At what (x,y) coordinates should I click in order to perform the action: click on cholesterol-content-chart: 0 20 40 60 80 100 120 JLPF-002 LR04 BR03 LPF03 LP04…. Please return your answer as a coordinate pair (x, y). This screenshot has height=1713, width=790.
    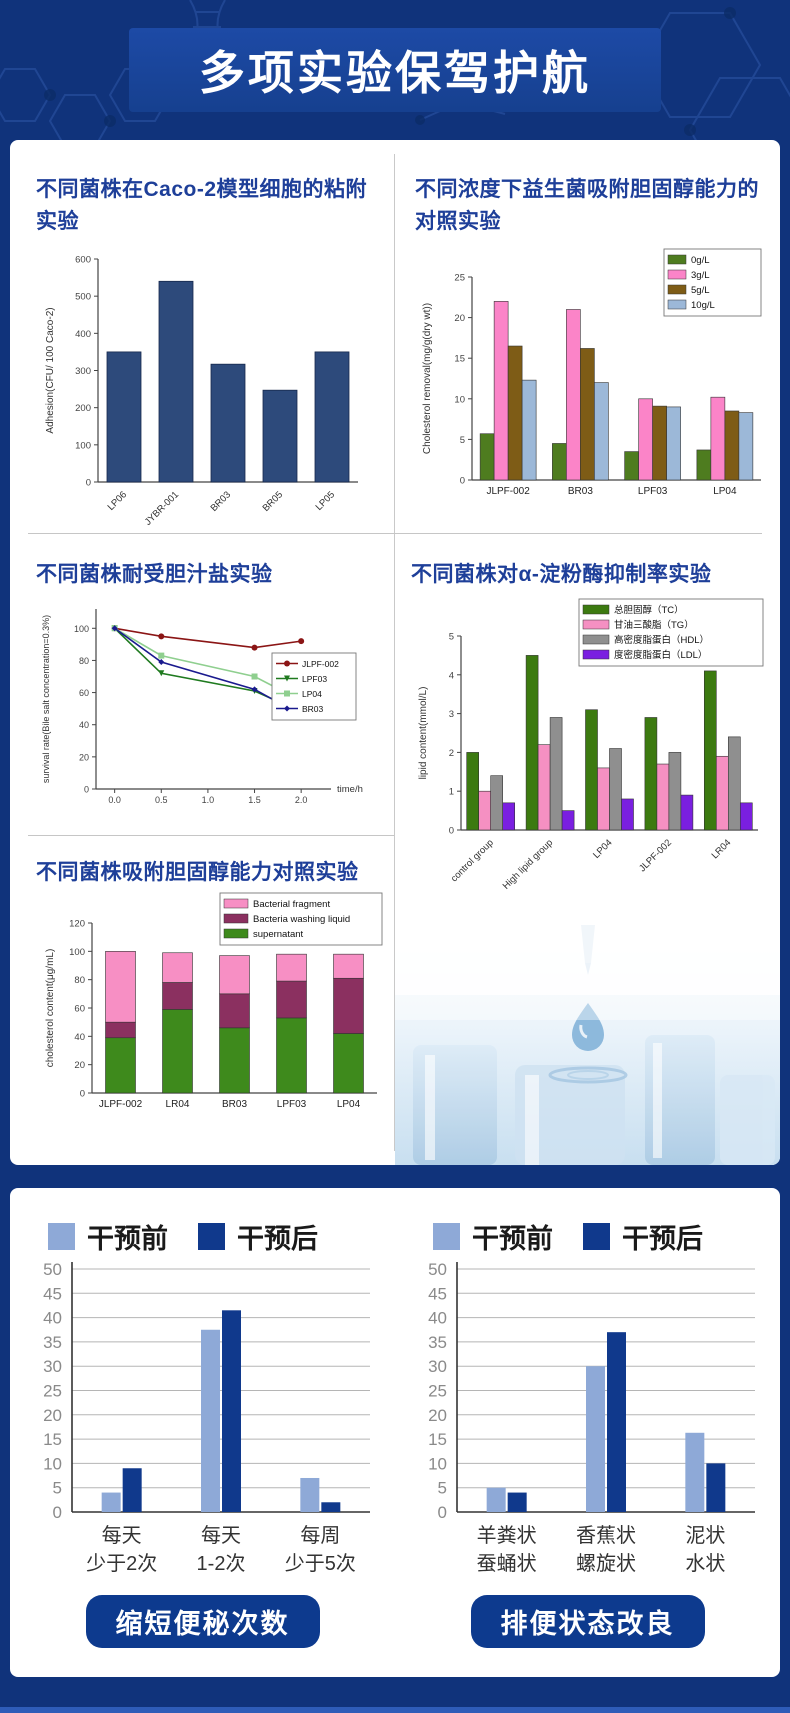
    Looking at the image, I should click on (214, 1001).